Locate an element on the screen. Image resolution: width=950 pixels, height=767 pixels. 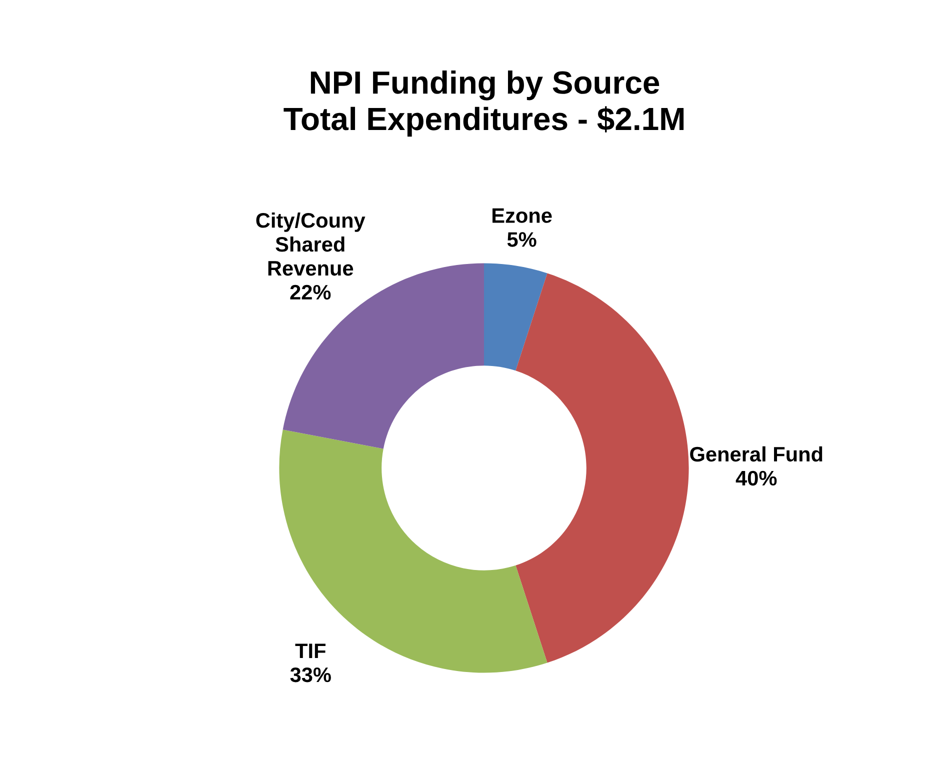
data-label: 22% is located at coordinates (310, 292).